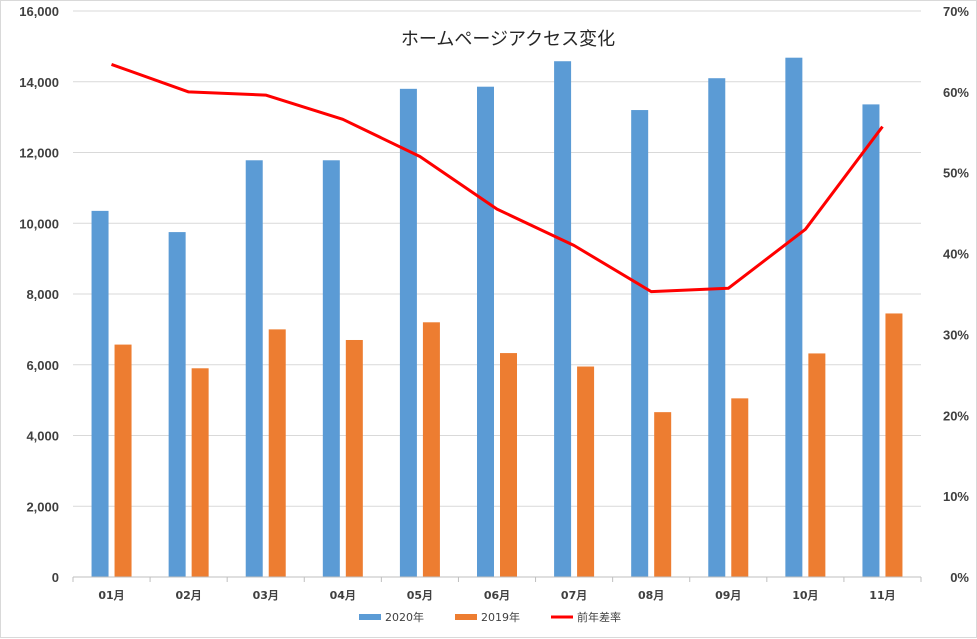  I want to click on x-tick-label: 01月, so click(111, 595).